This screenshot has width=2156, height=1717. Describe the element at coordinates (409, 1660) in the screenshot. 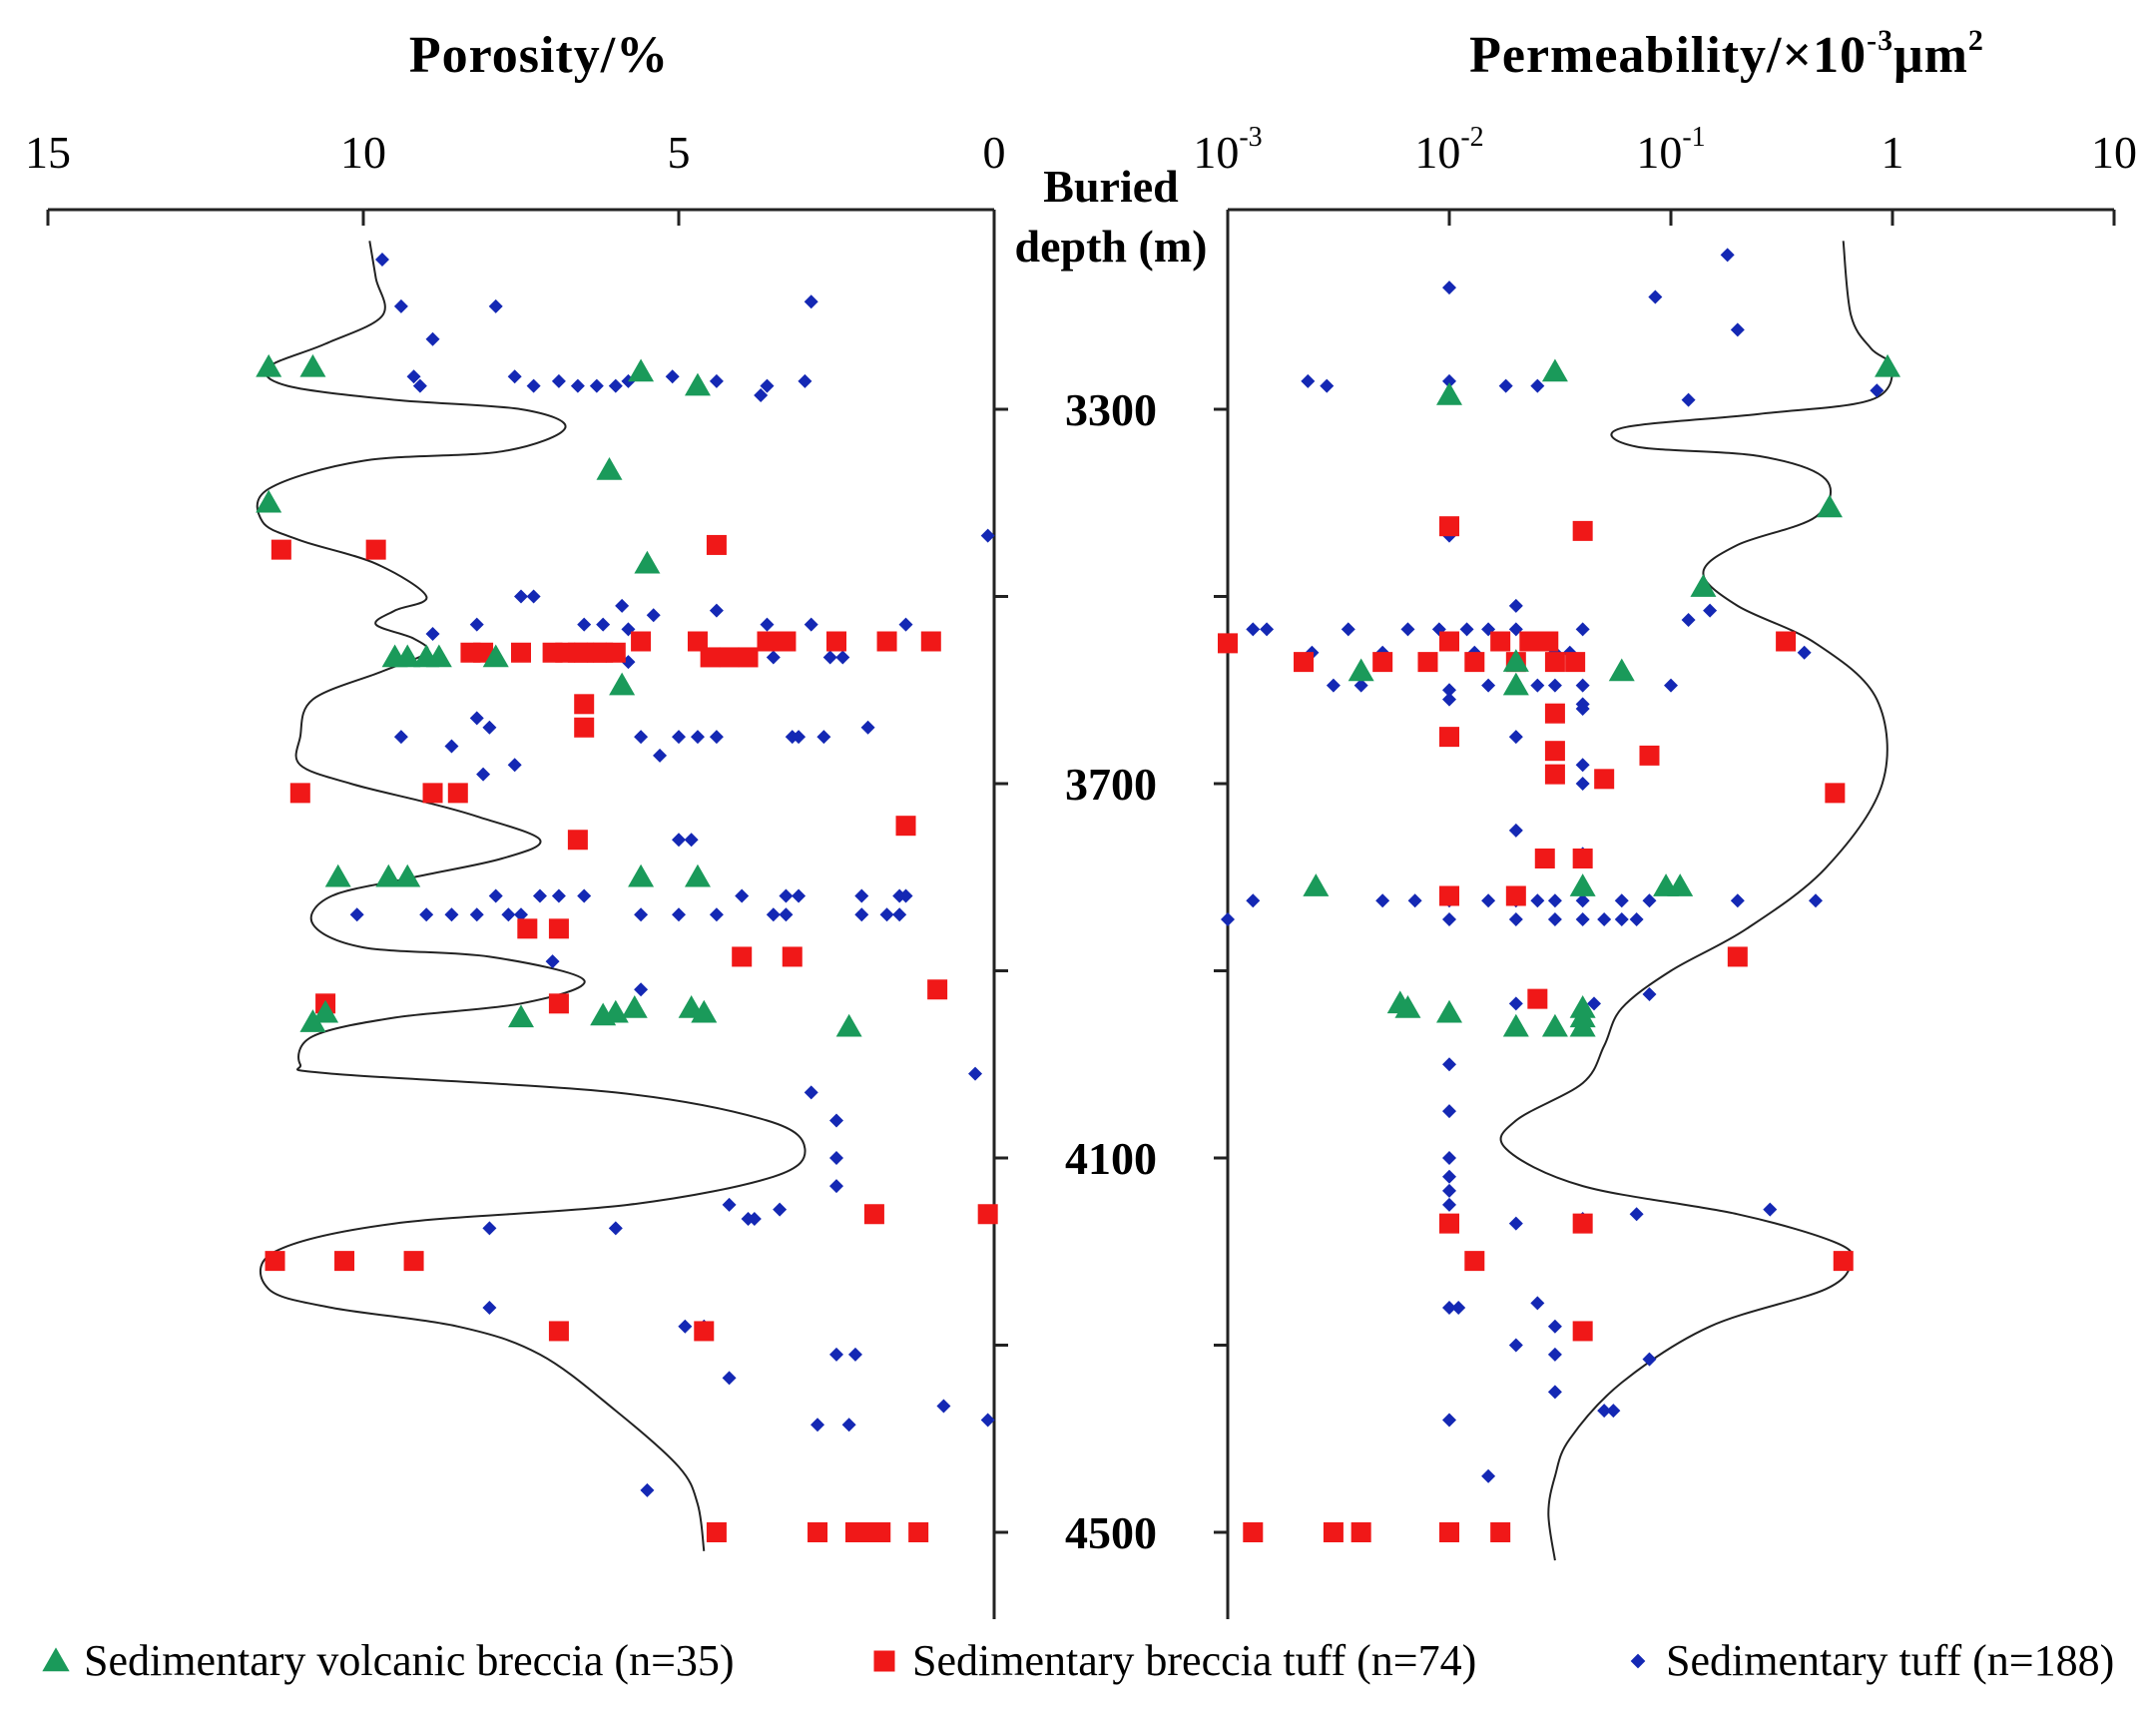

I see `legend-label: Sedimentary volcanic breccia (n=35)` at that location.